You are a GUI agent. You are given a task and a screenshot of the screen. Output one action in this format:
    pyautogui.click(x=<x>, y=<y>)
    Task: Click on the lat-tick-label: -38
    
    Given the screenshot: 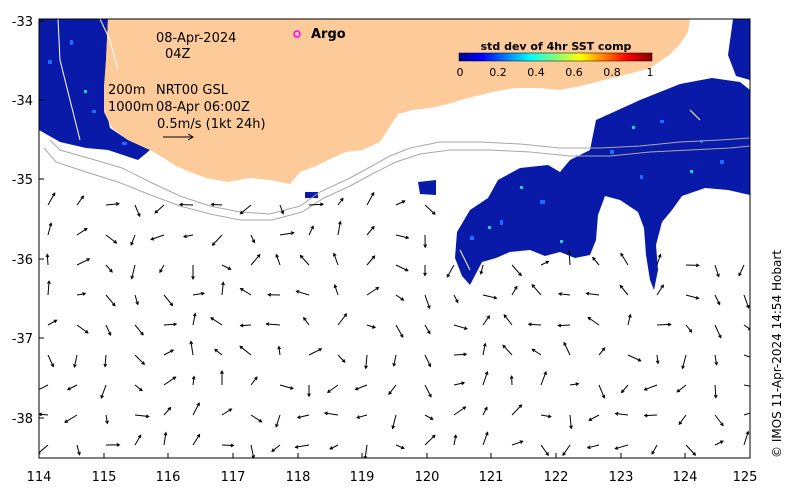 What is the action you would take?
    pyautogui.click(x=22, y=419)
    